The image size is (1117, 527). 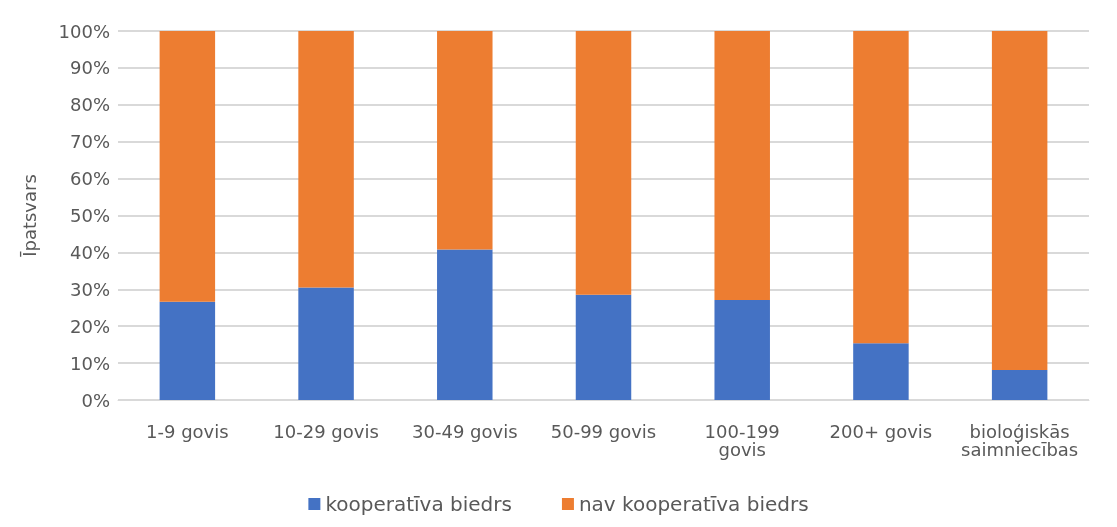 What do you see at coordinates (89, 179) in the screenshot?
I see `y-tick-label: 60%` at bounding box center [89, 179].